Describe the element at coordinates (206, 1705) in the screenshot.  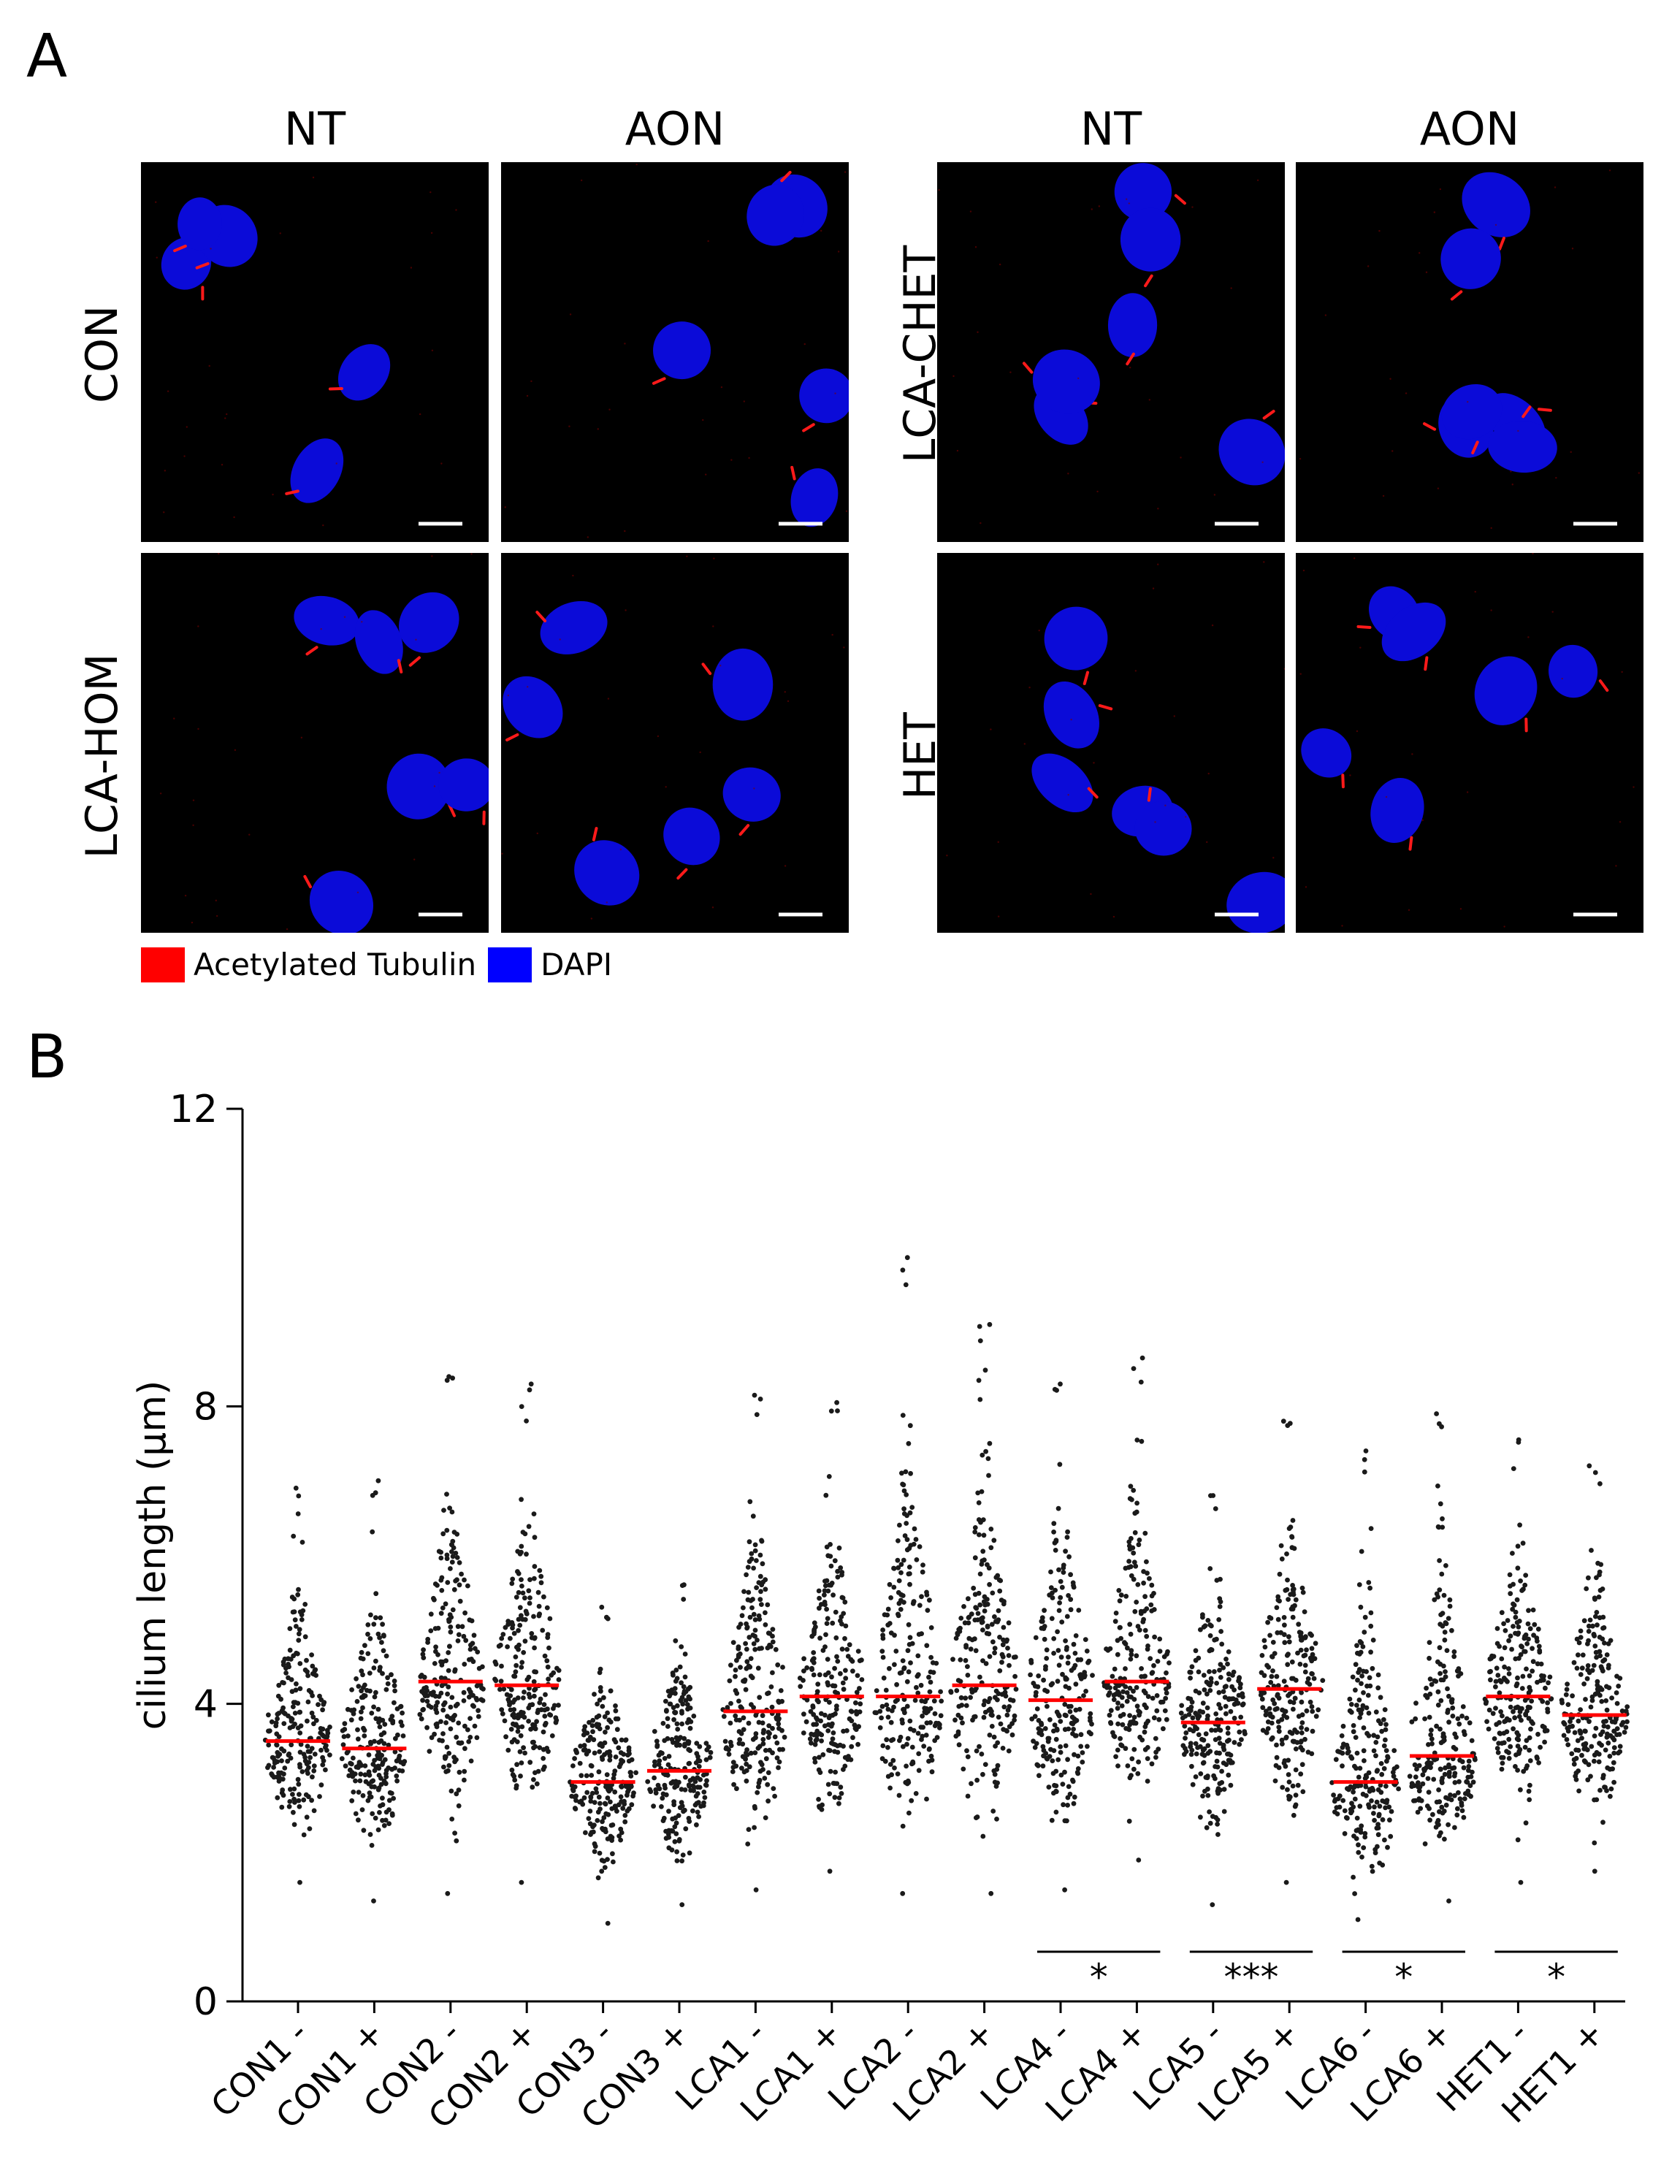
I see `y-tick-label: 4` at that location.